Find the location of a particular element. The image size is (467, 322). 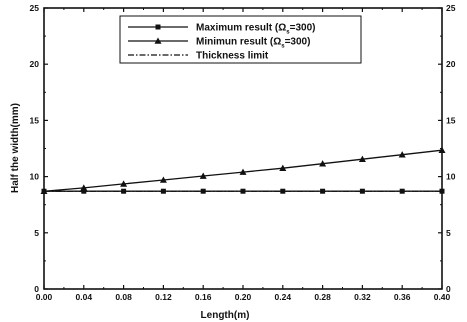

right-y-tick-label: 10 is located at coordinates (451, 177).